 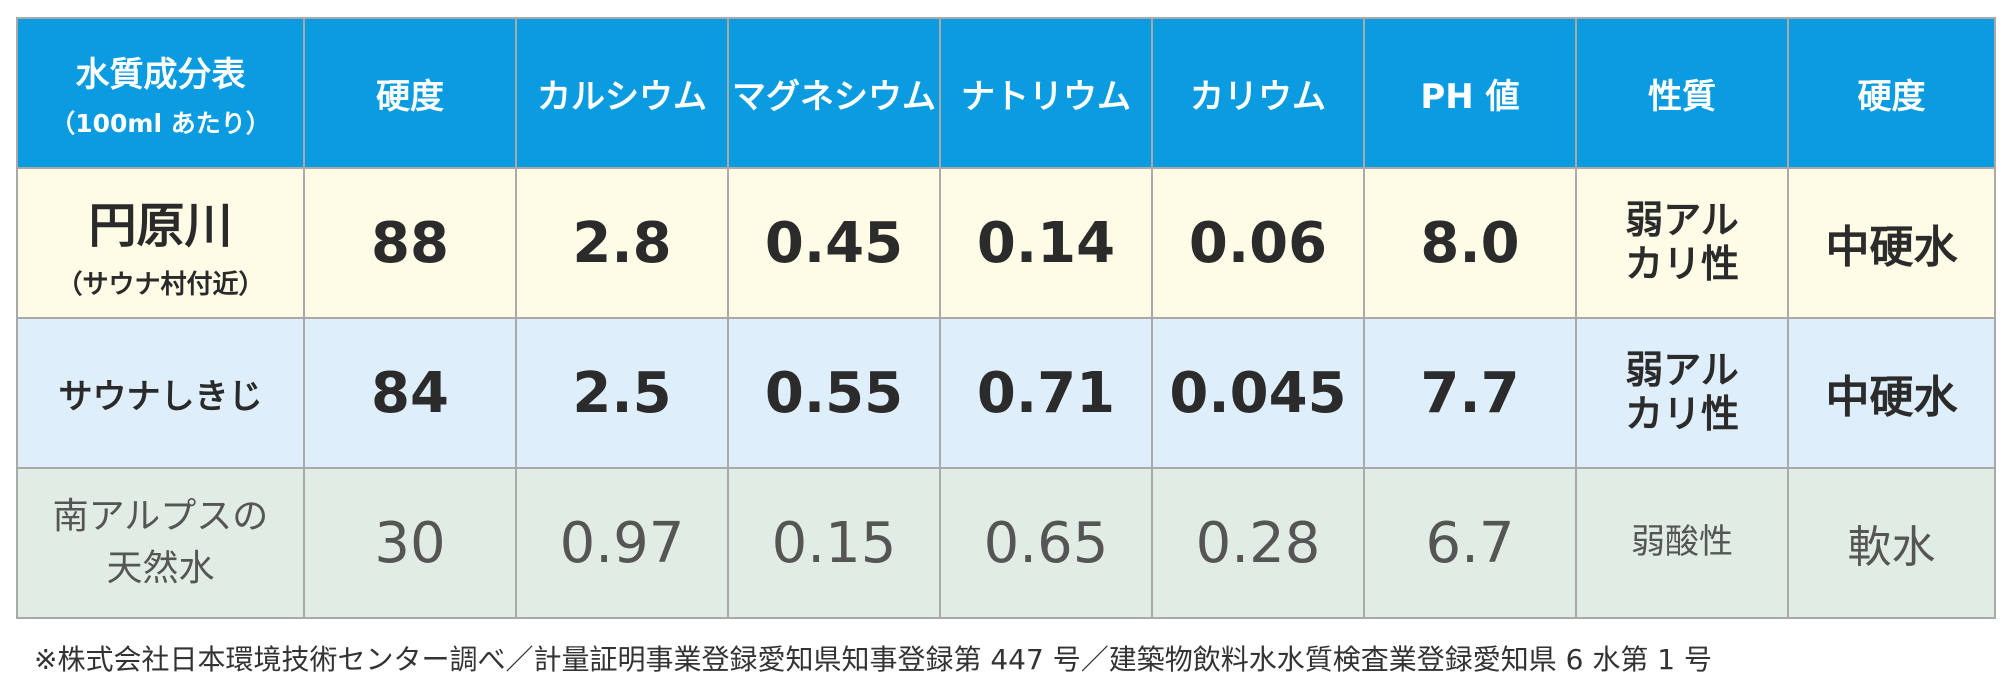 I want to click on column-header-magnesium: マグネシウム, so click(x=834, y=93).